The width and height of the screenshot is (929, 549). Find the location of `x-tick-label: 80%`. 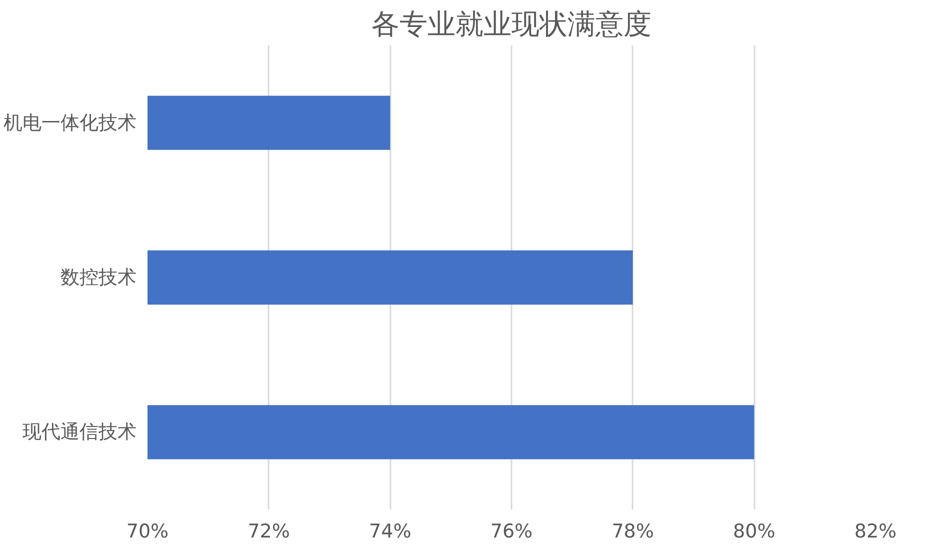

x-tick-label: 80% is located at coordinates (754, 531).